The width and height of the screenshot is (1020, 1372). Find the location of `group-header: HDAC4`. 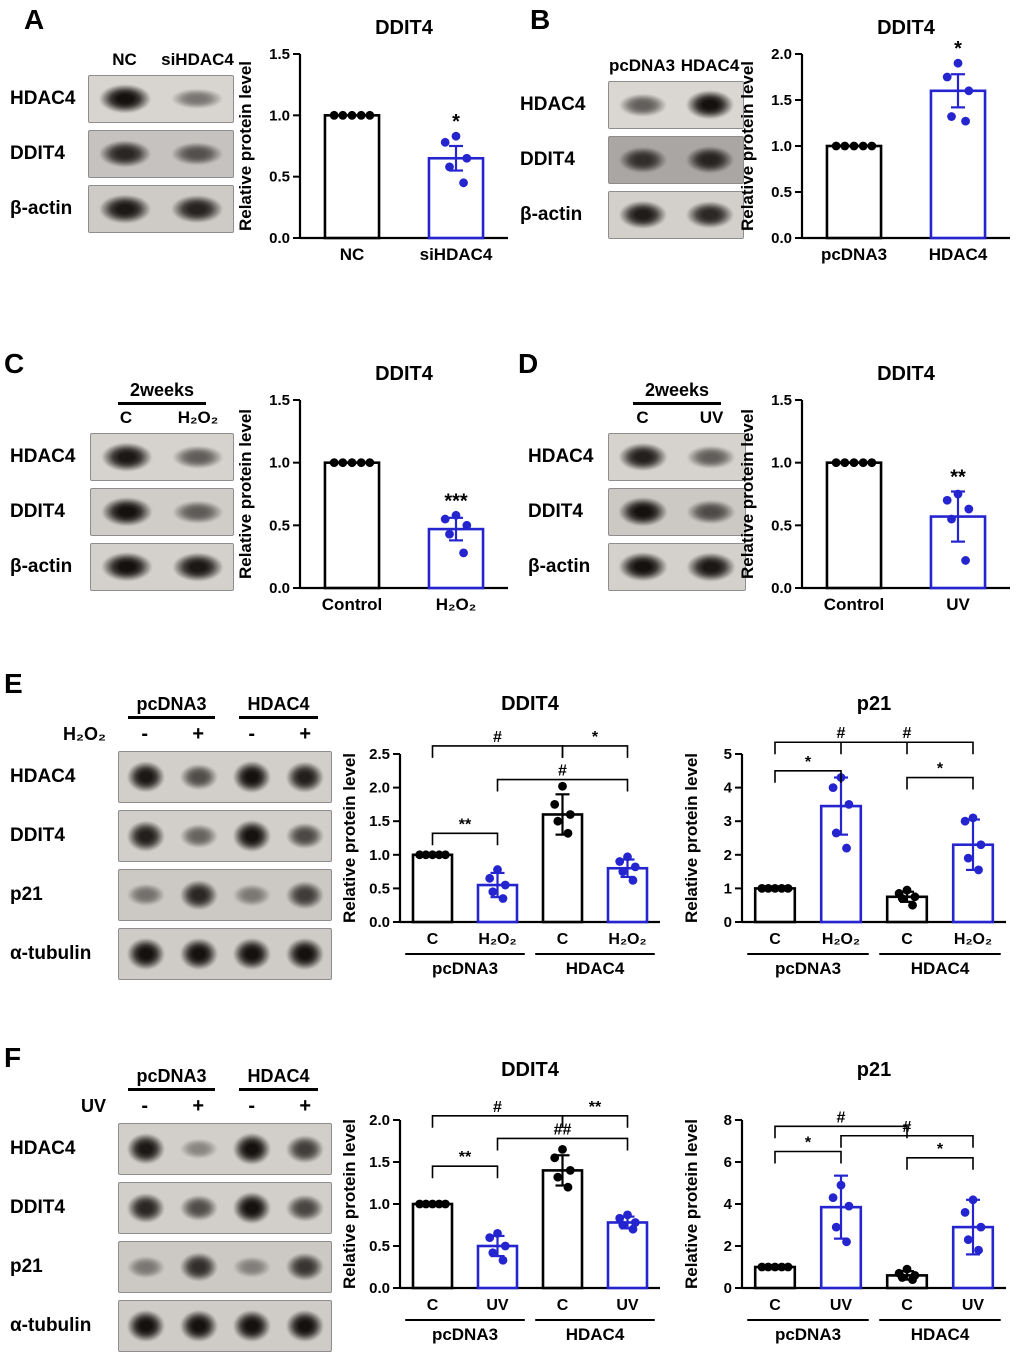

group-header: HDAC4 is located at coordinates (278, 706).